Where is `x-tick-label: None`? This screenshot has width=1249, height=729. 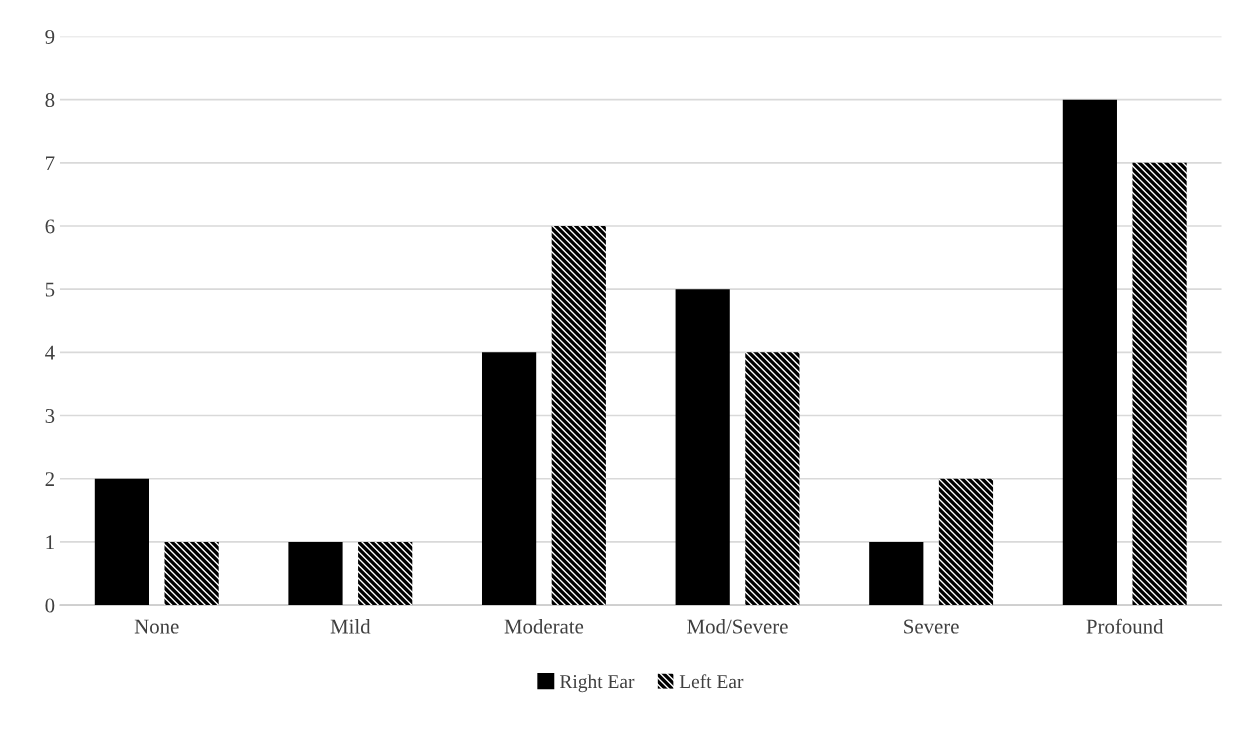
x-tick-label: None is located at coordinates (156, 626).